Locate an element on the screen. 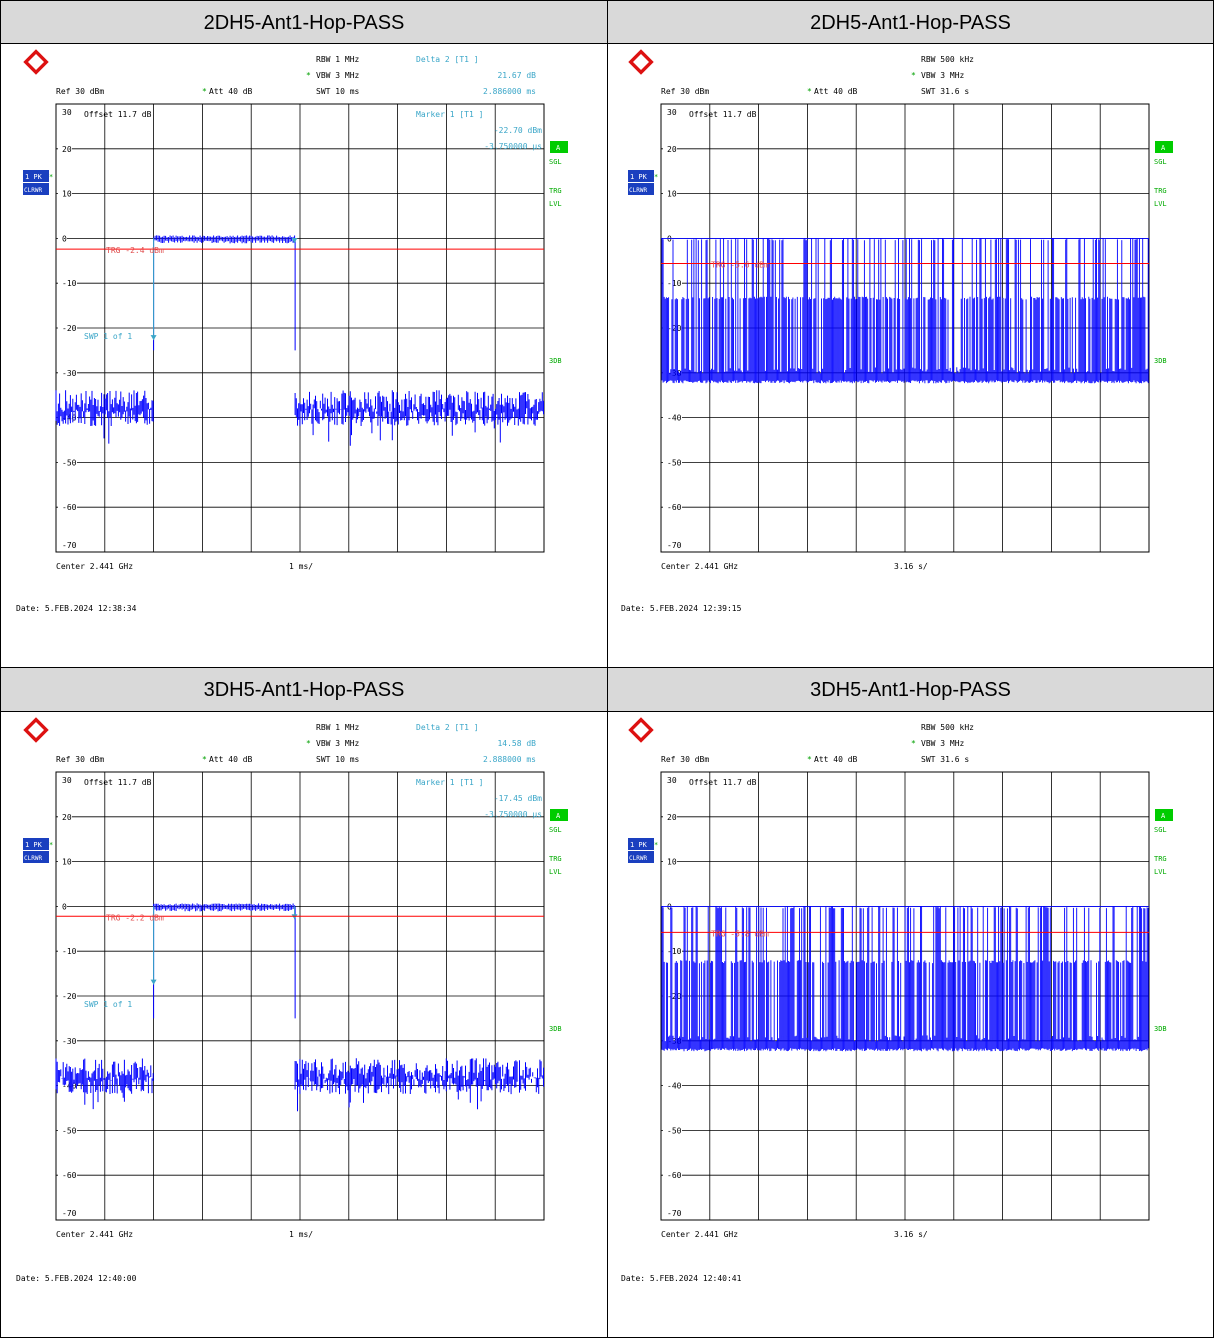 The image size is (1214, 1338). panel-title-3: 3DH5-Ant1-Hop-PASS is located at coordinates (304, 689).